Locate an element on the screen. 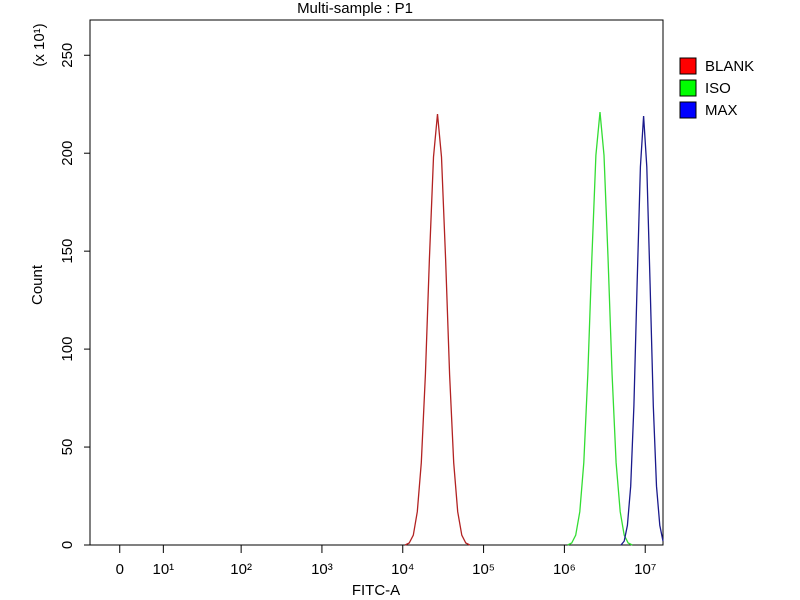 This screenshot has height=600, width=800. x-tick-label: 10⁶ is located at coordinates (564, 569).